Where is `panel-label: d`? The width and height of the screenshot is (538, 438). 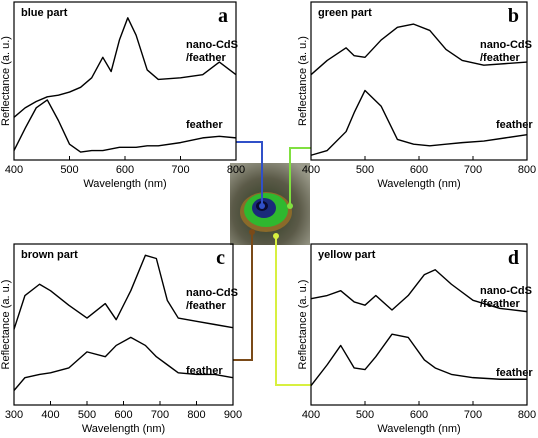 panel-label: d is located at coordinates (513, 258).